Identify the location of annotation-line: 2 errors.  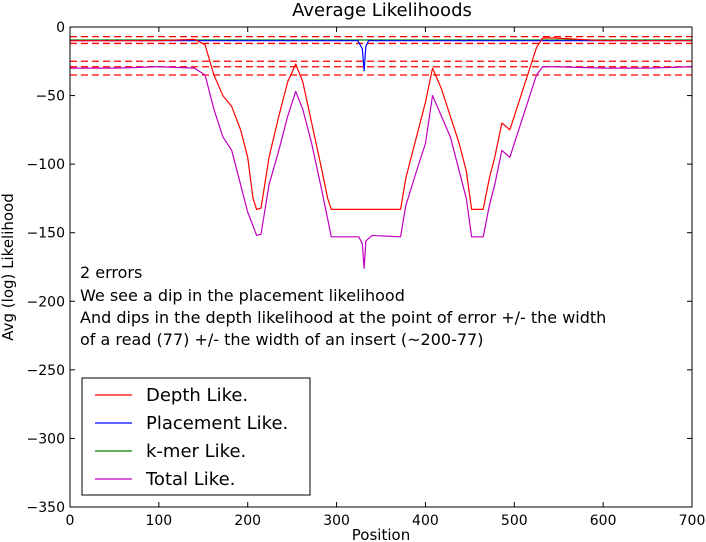
(111, 272).